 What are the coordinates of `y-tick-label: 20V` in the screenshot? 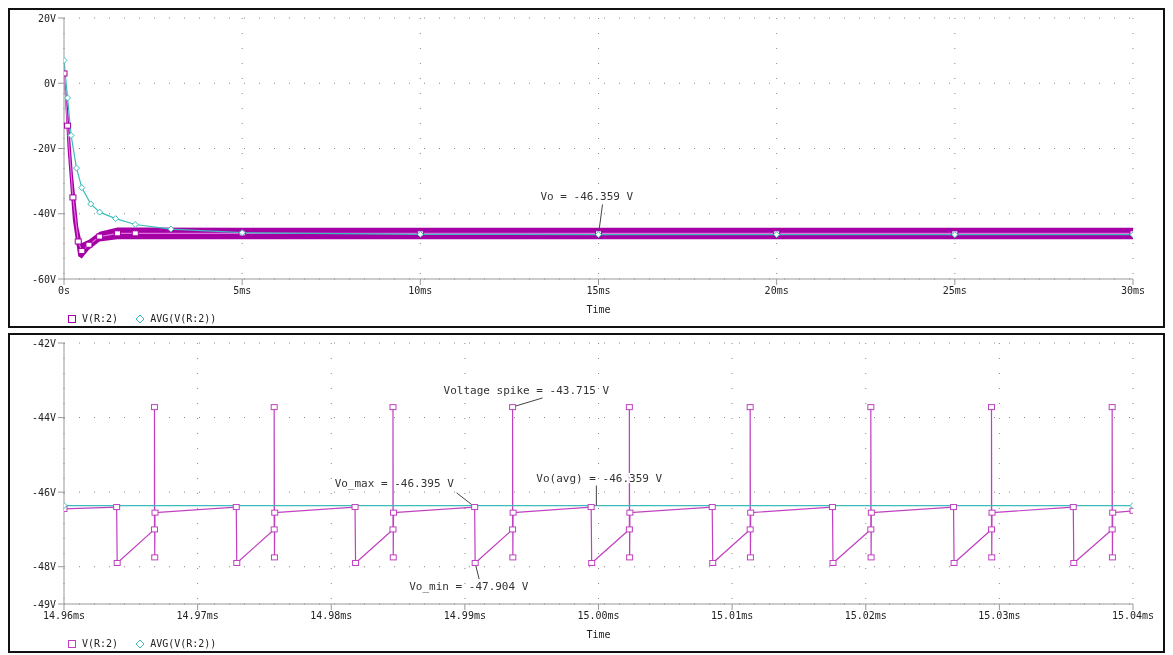 It's located at (46, 18).